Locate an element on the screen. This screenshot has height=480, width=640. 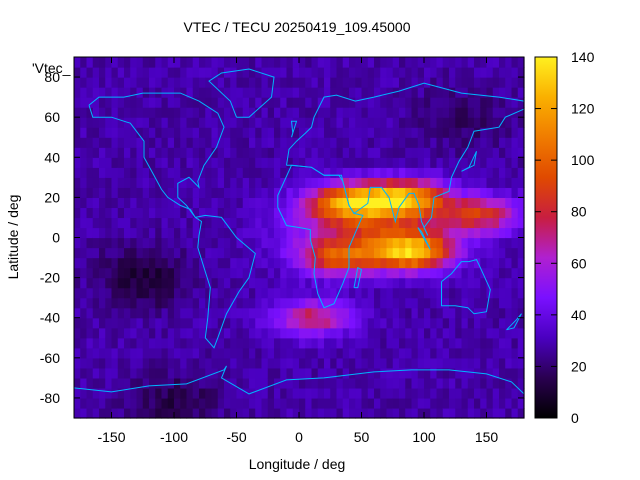
colorbar-tick-label: 140 is located at coordinates (583, 57).